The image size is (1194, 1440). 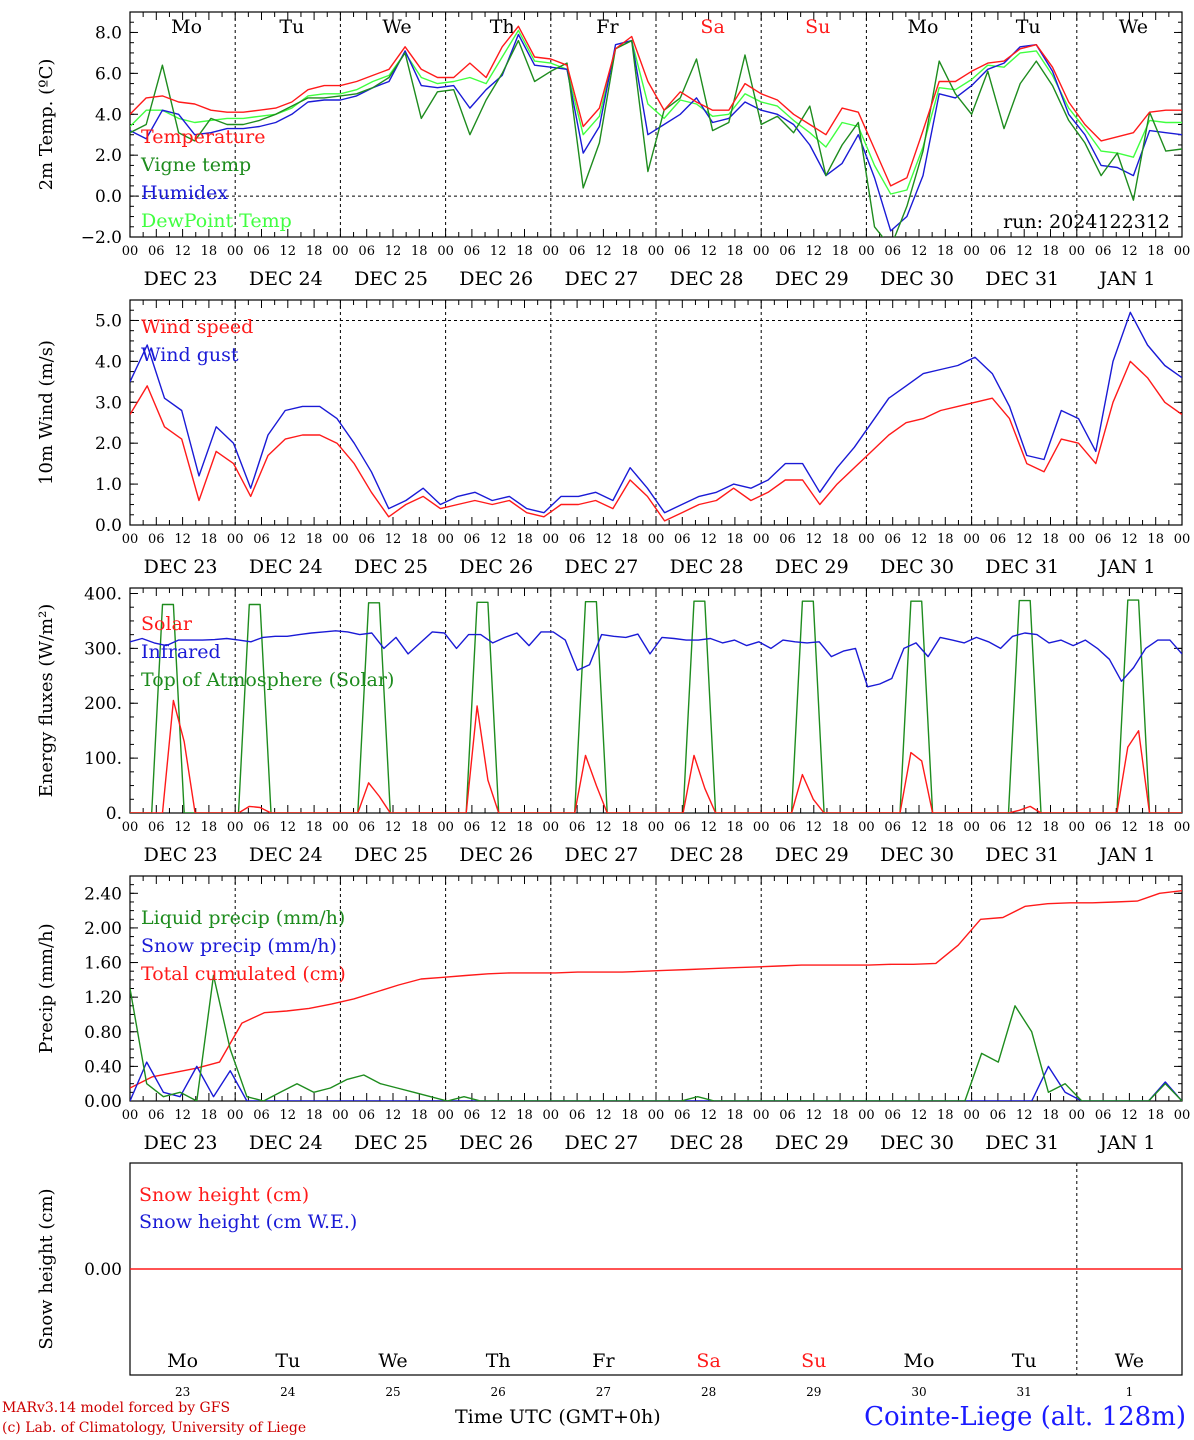 I want to click on legend-entry: Wind gust, so click(x=190, y=355).